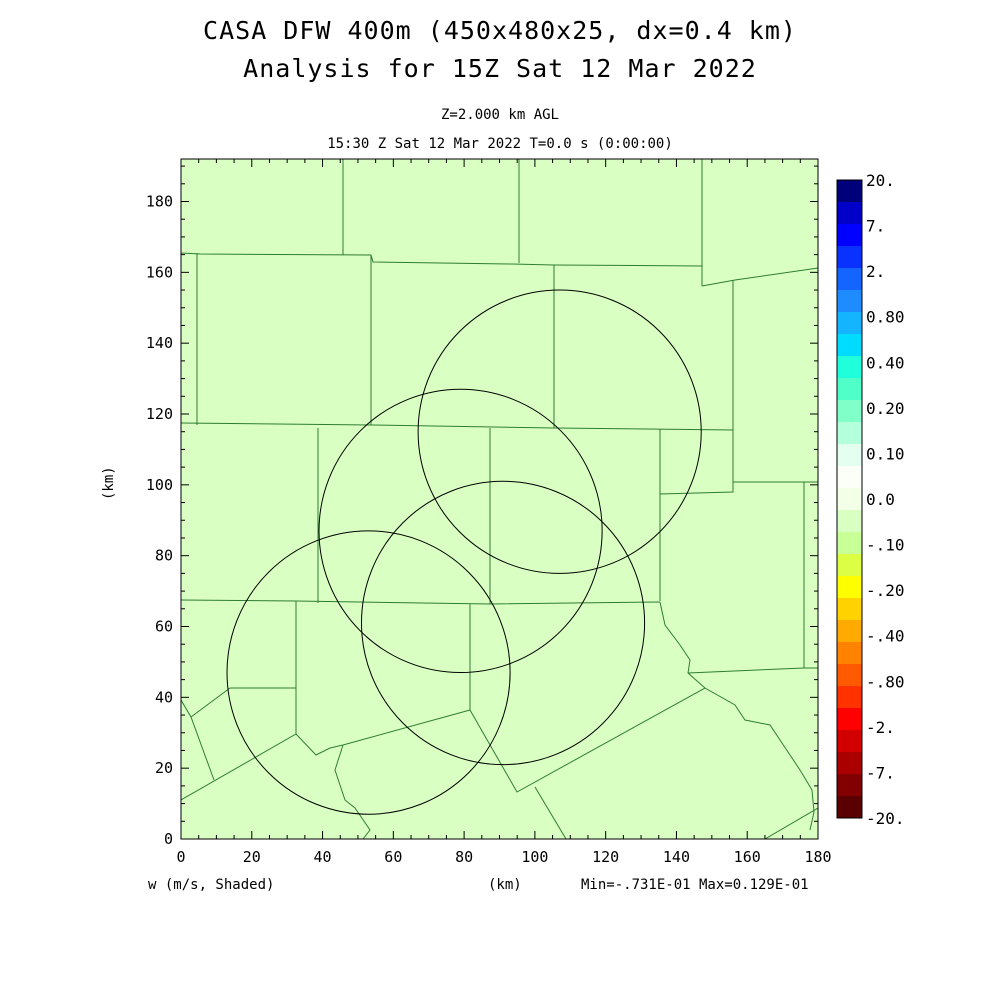  What do you see at coordinates (180, 857) in the screenshot?
I see `x-tick-label: 0` at bounding box center [180, 857].